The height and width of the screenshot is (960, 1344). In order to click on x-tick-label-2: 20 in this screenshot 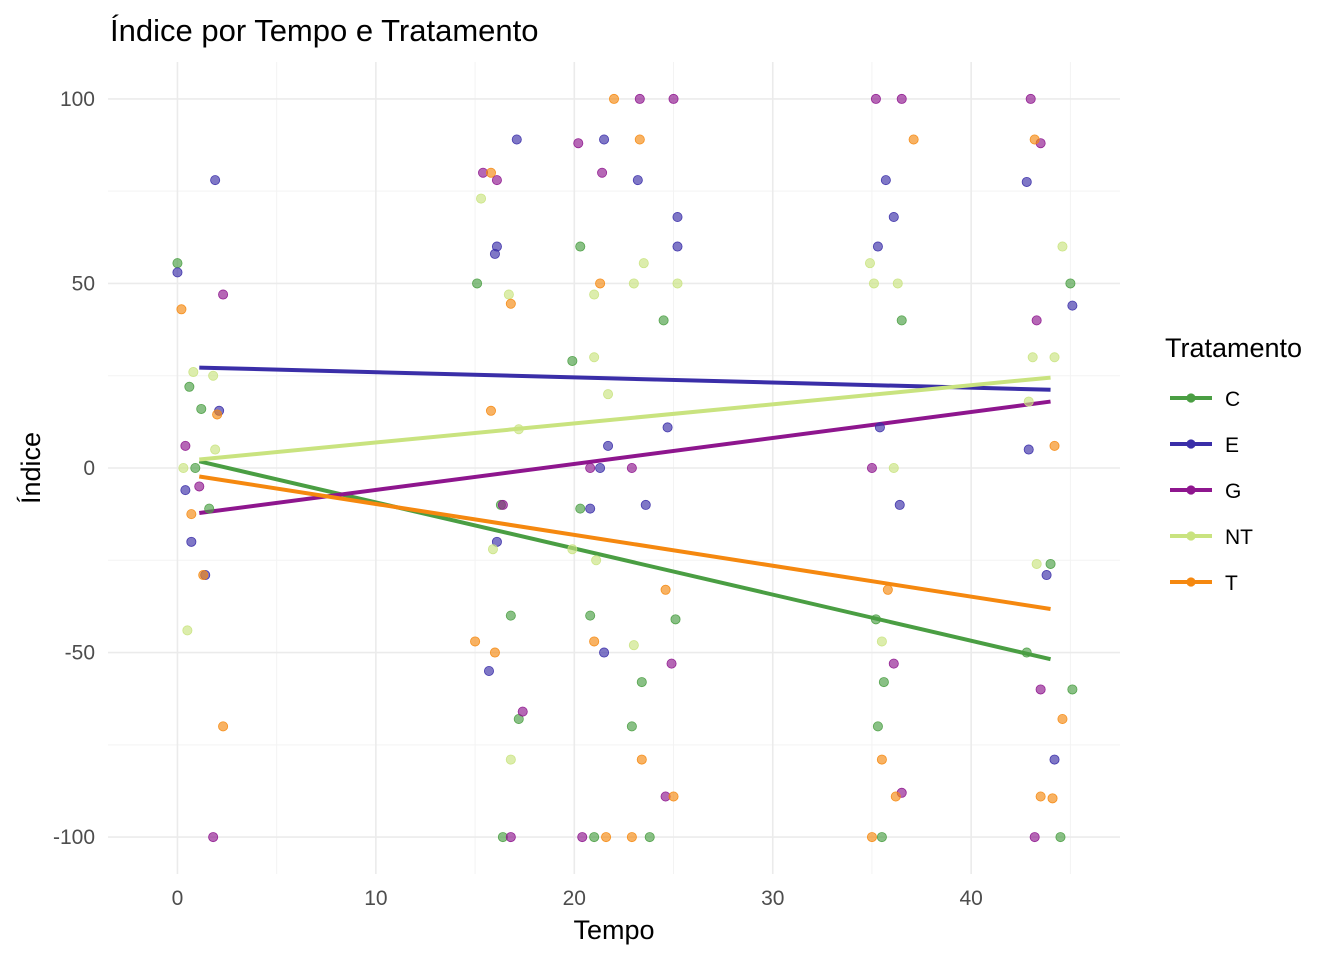, I will do `click(574, 898)`.